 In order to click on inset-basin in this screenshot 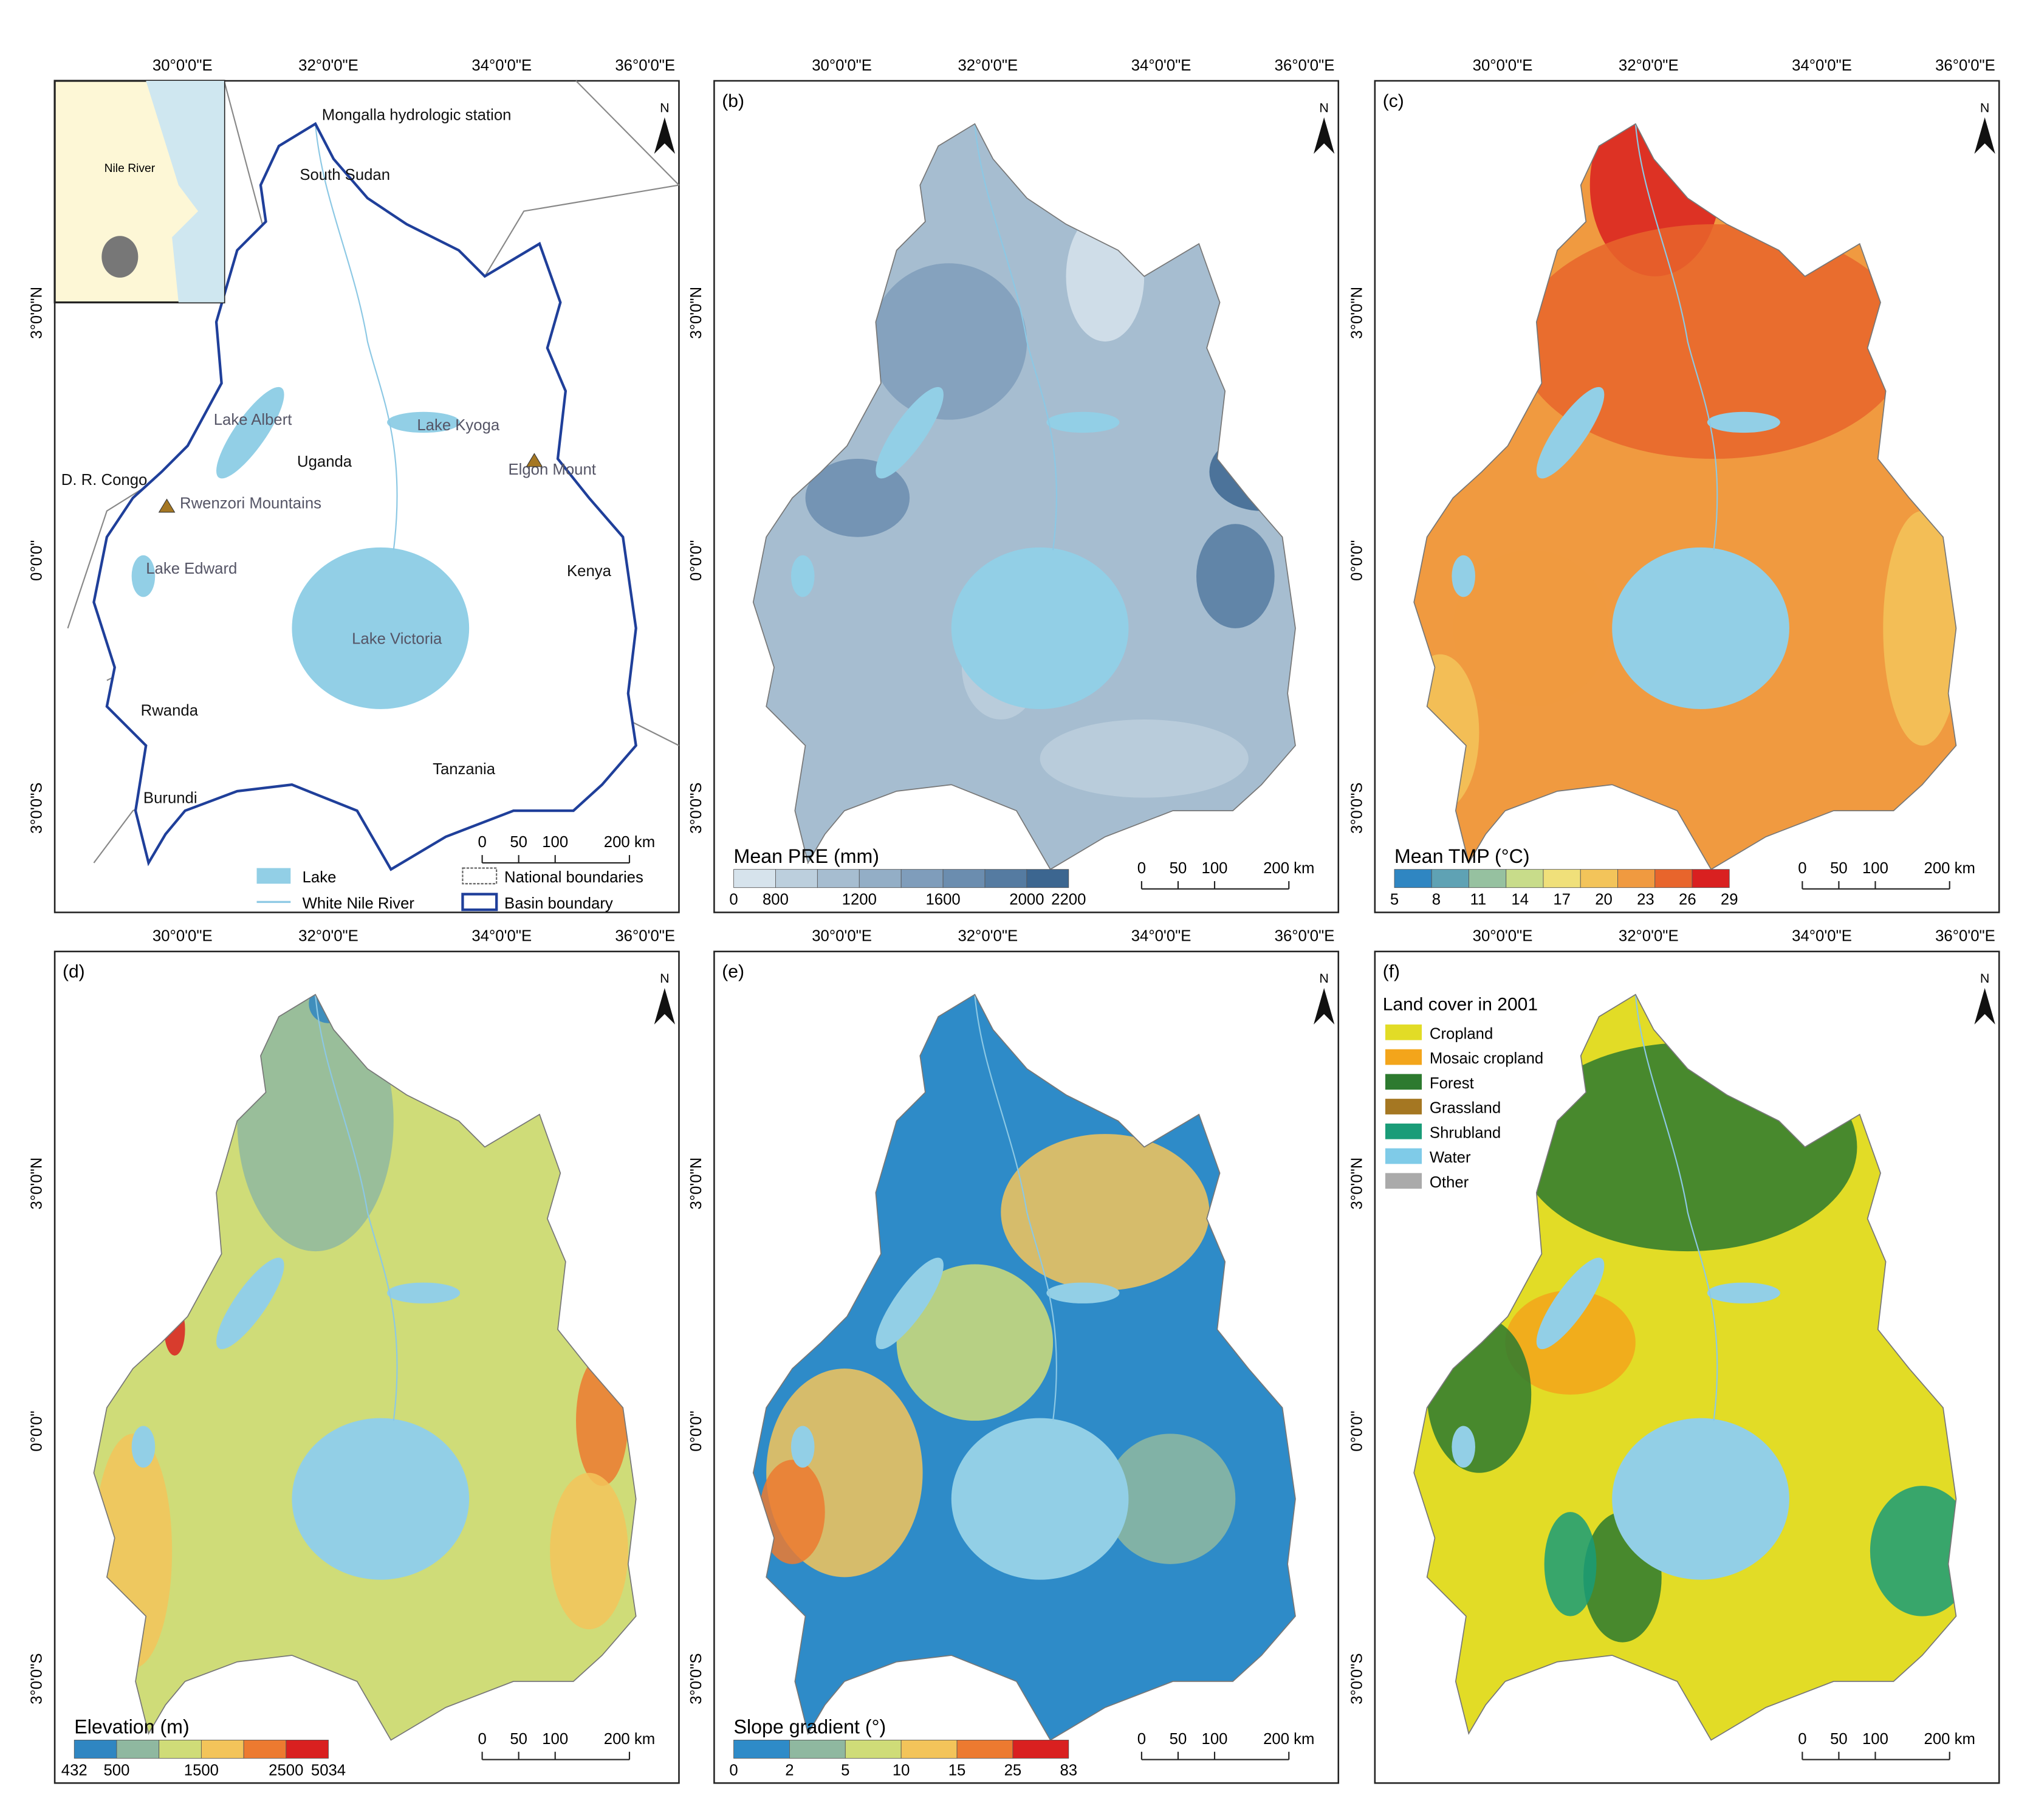, I will do `click(120, 257)`.